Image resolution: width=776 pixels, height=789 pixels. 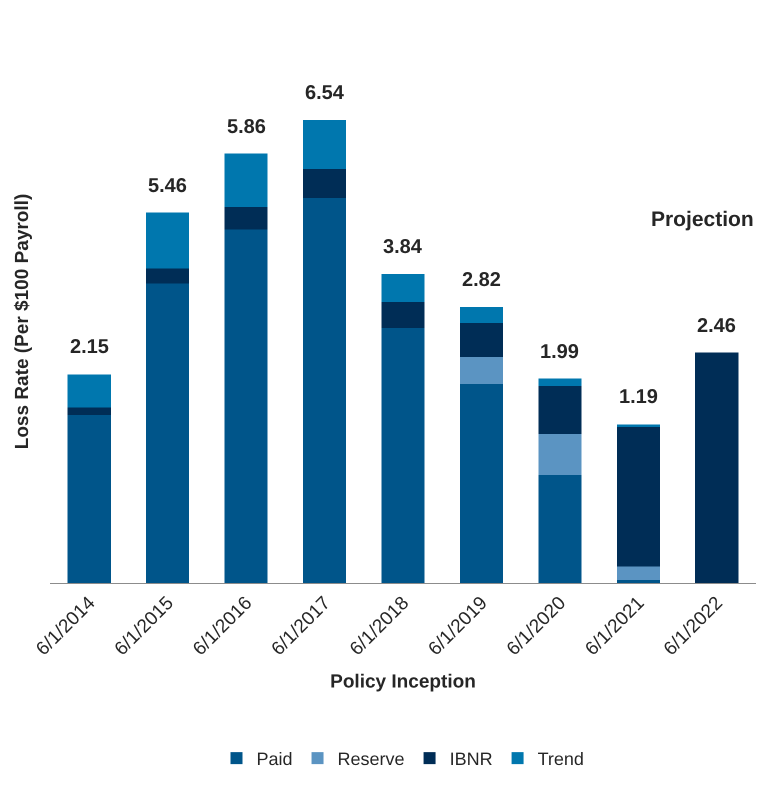 I want to click on annotation: Projection, so click(x=702, y=219).